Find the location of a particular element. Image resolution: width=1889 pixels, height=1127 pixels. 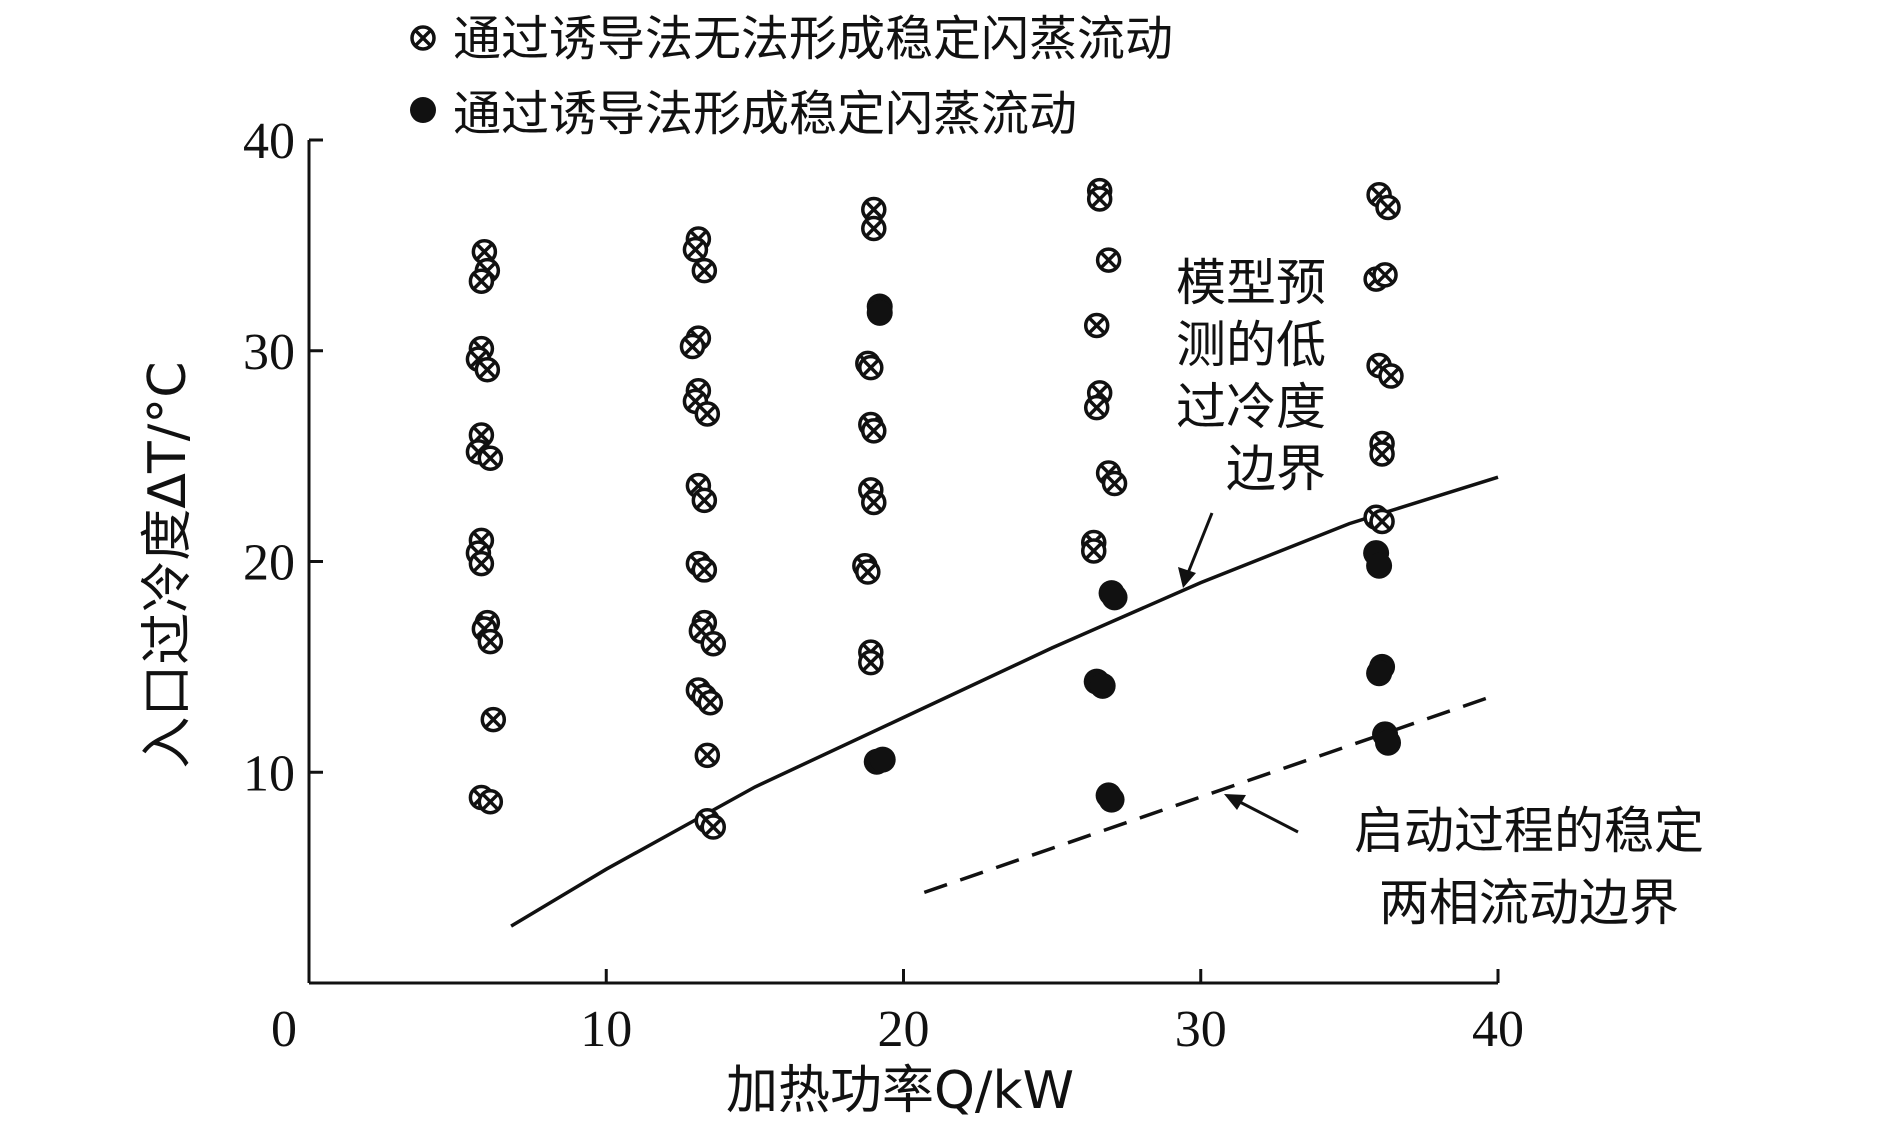

x-ticks: 0 10 20 30 40 is located at coordinates (897, 1013).